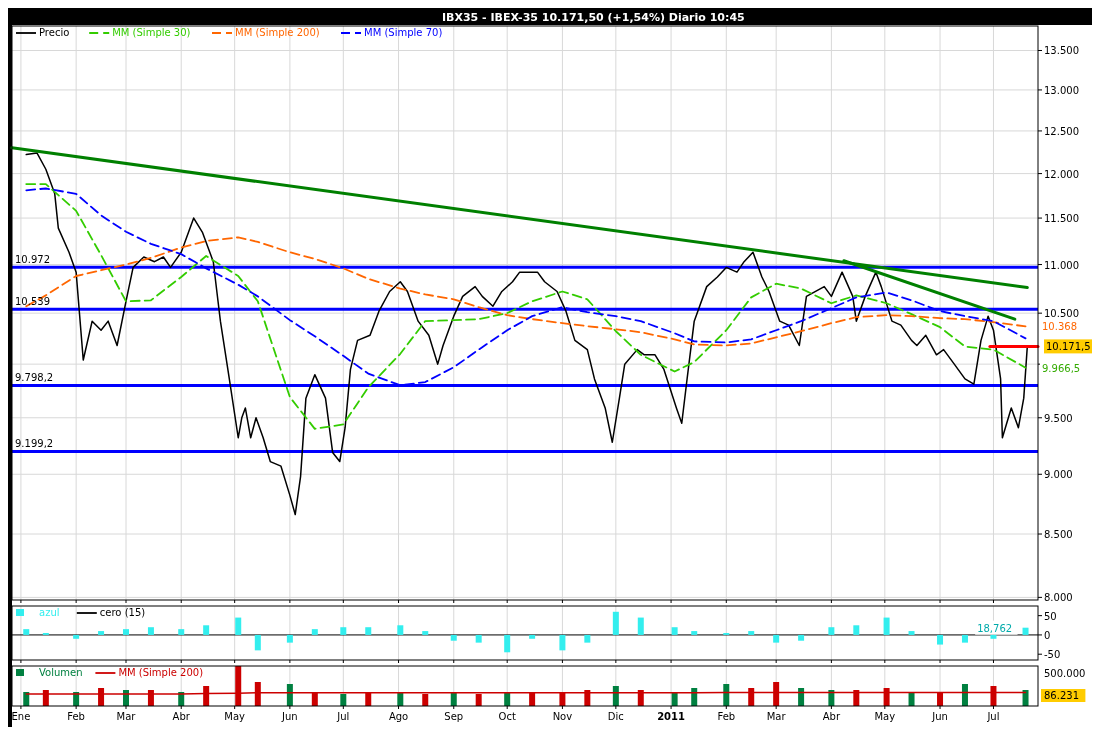  Describe the element at coordinates (49, 612) in the screenshot. I see `legend-label: azul` at that location.